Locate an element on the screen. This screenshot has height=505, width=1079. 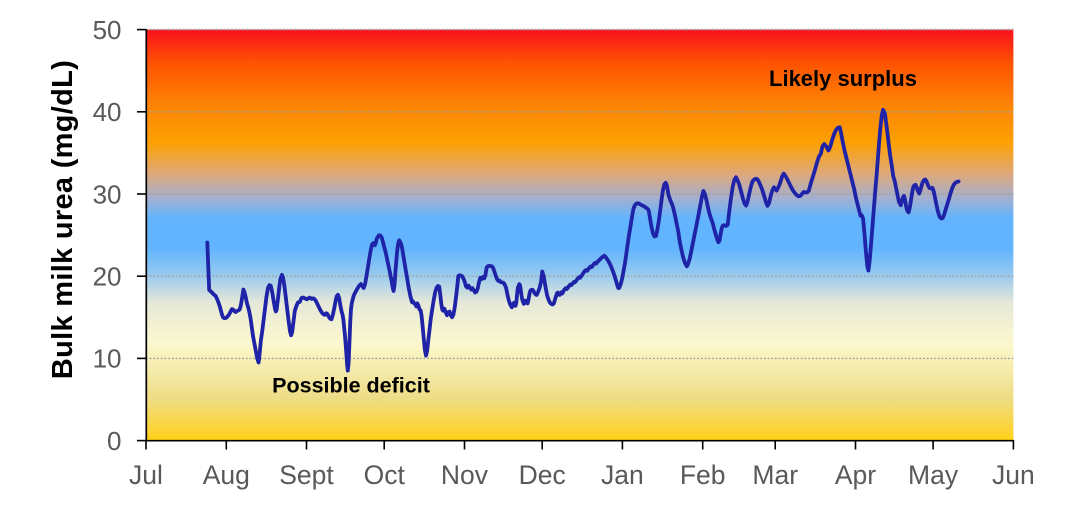
svg-text: 50 is located at coordinates (107, 30).